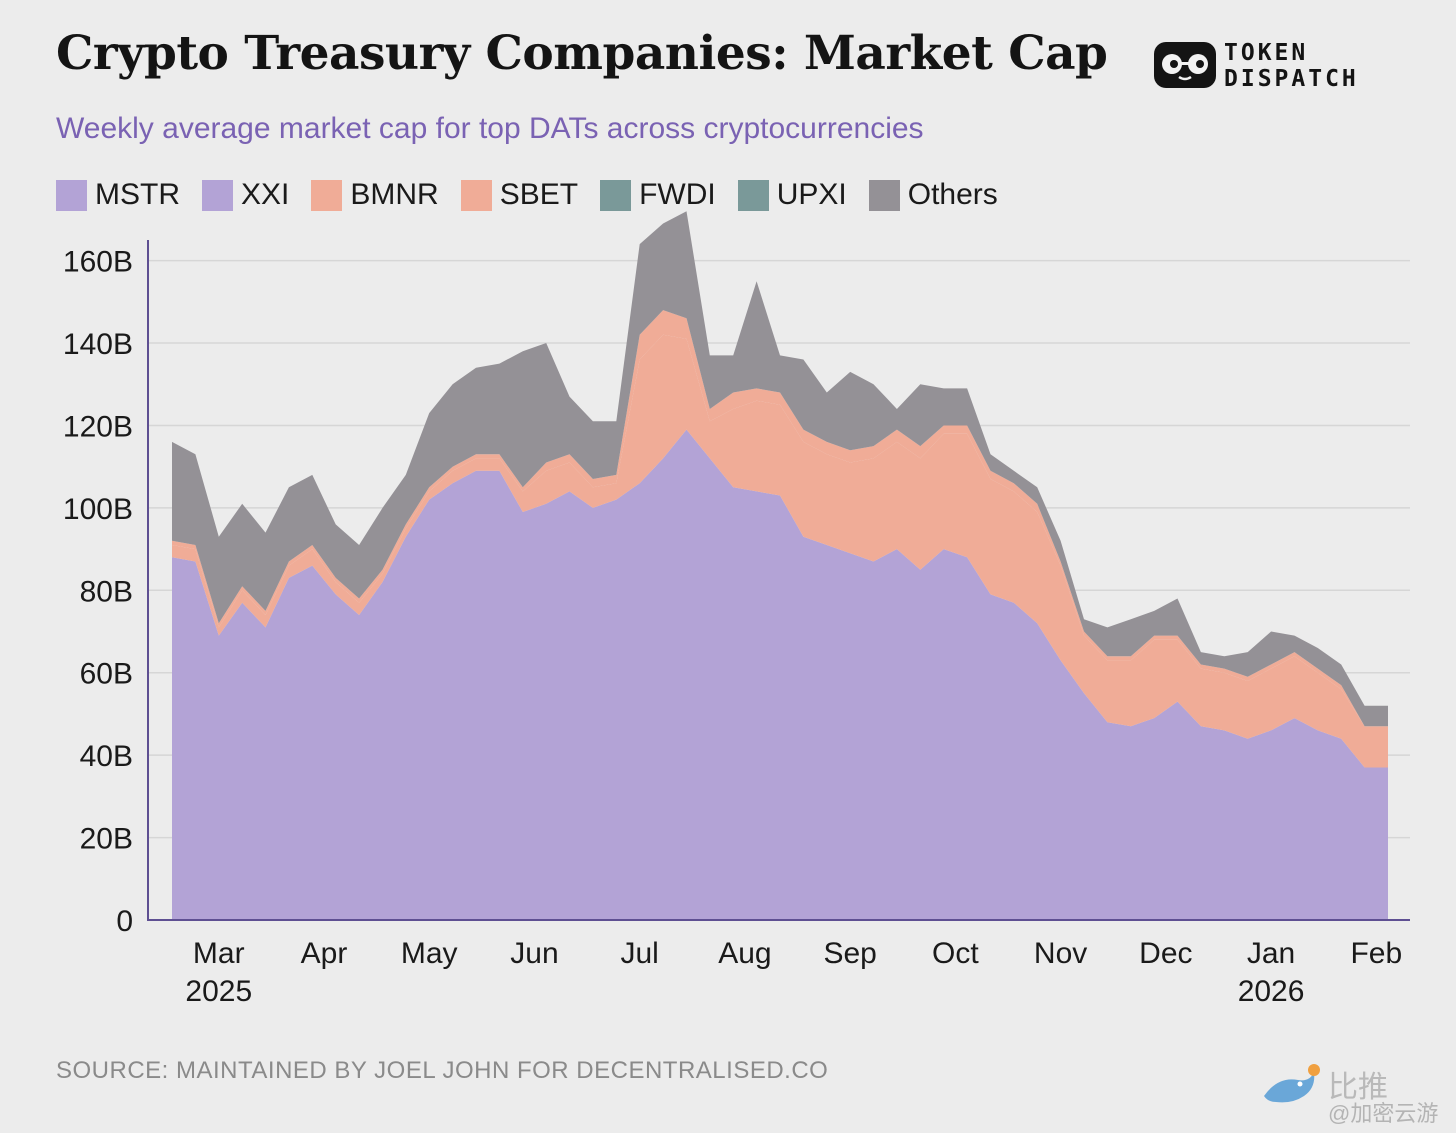 The height and width of the screenshot is (1133, 1456). Describe the element at coordinates (744, 953) in the screenshot. I see `x-tick-label: Aug` at that location.